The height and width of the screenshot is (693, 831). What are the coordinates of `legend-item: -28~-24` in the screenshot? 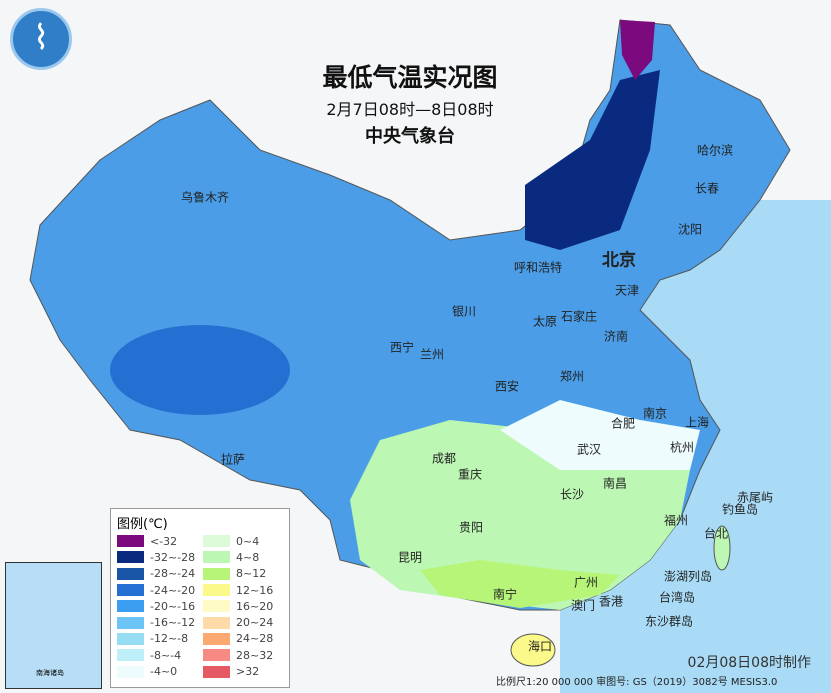 It's located at (156, 574).